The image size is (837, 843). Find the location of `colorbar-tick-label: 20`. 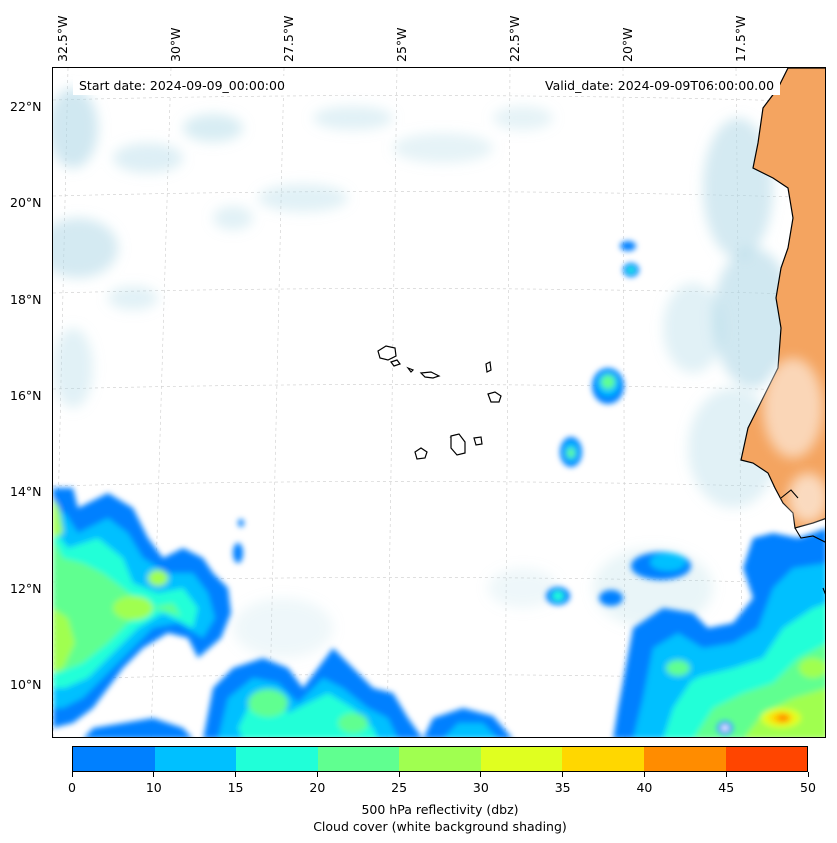

colorbar-tick-label: 20 is located at coordinates (317, 787).